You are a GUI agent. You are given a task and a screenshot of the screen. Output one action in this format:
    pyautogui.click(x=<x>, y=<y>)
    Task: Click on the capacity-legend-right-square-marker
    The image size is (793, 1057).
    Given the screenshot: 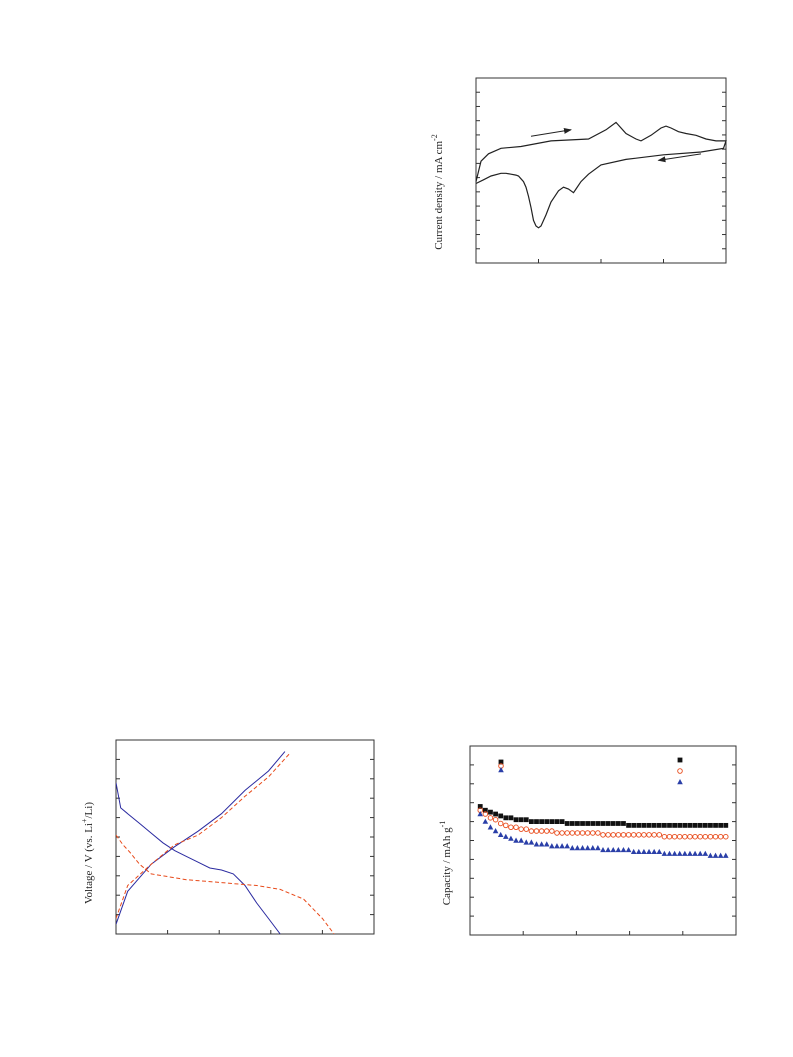 What is the action you would take?
    pyautogui.click(x=680, y=760)
    